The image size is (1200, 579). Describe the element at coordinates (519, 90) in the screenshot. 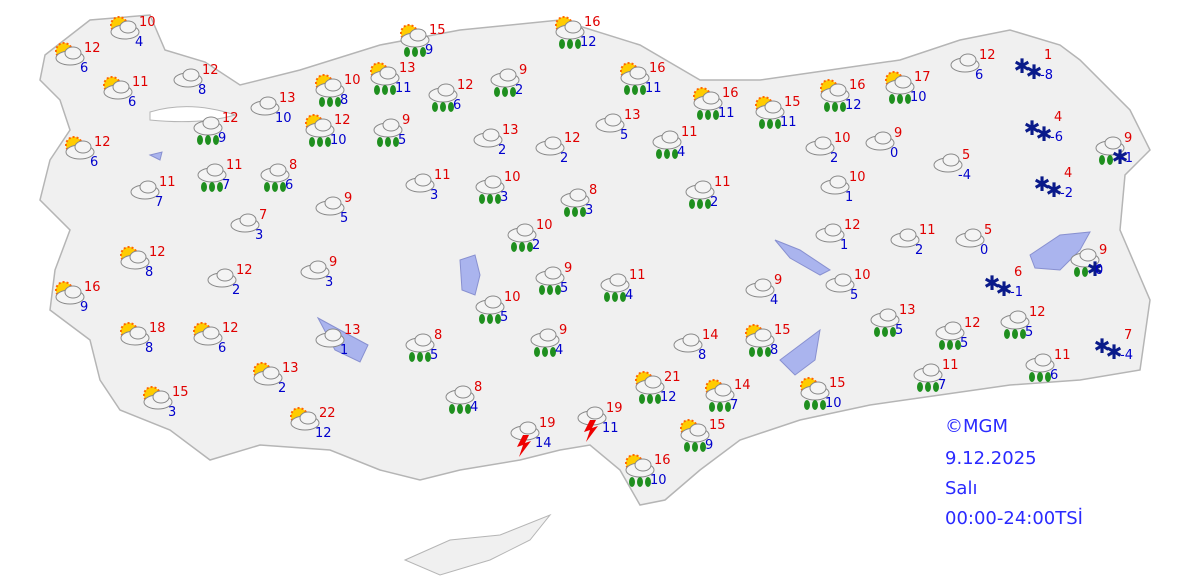

I see `min-temp: 2` at that location.